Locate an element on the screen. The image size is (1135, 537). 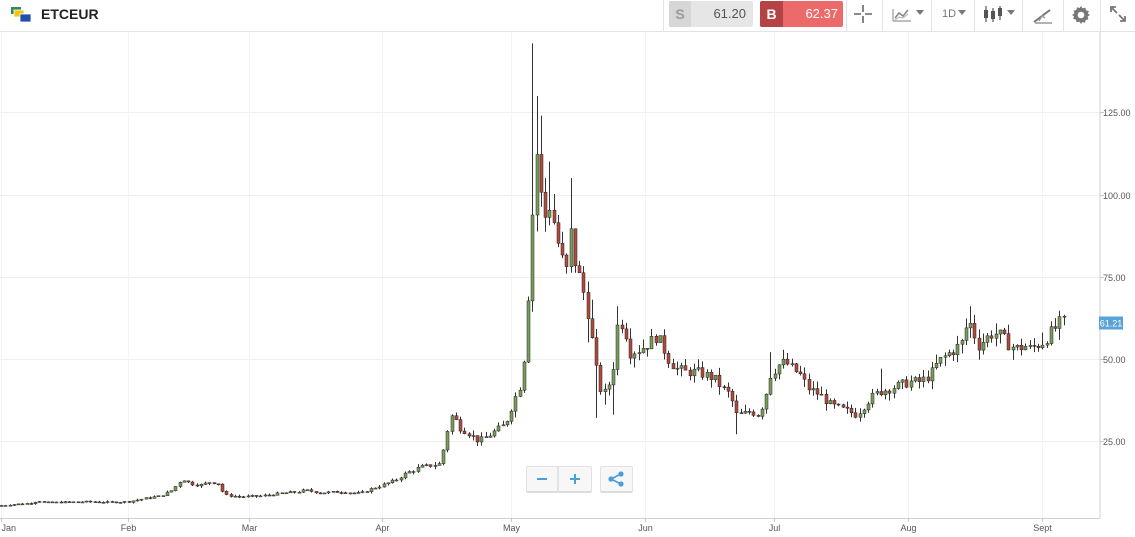
x-axis-ticks: Jan Feb Mar Apr May Jun Jul Aug Sept is located at coordinates (526, 525).